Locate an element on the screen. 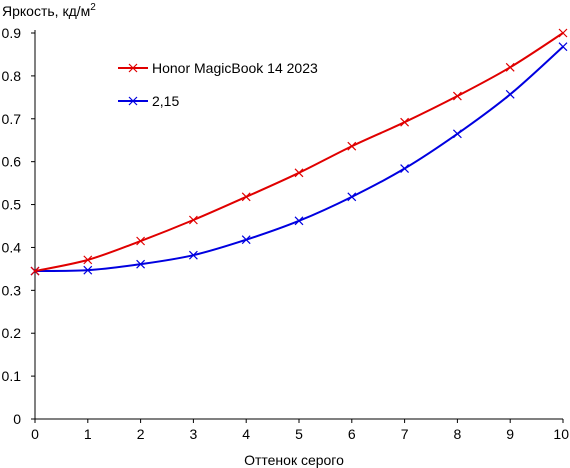 The height and width of the screenshot is (468, 570). y-tick-label-4: 0.4 is located at coordinates (12, 247).